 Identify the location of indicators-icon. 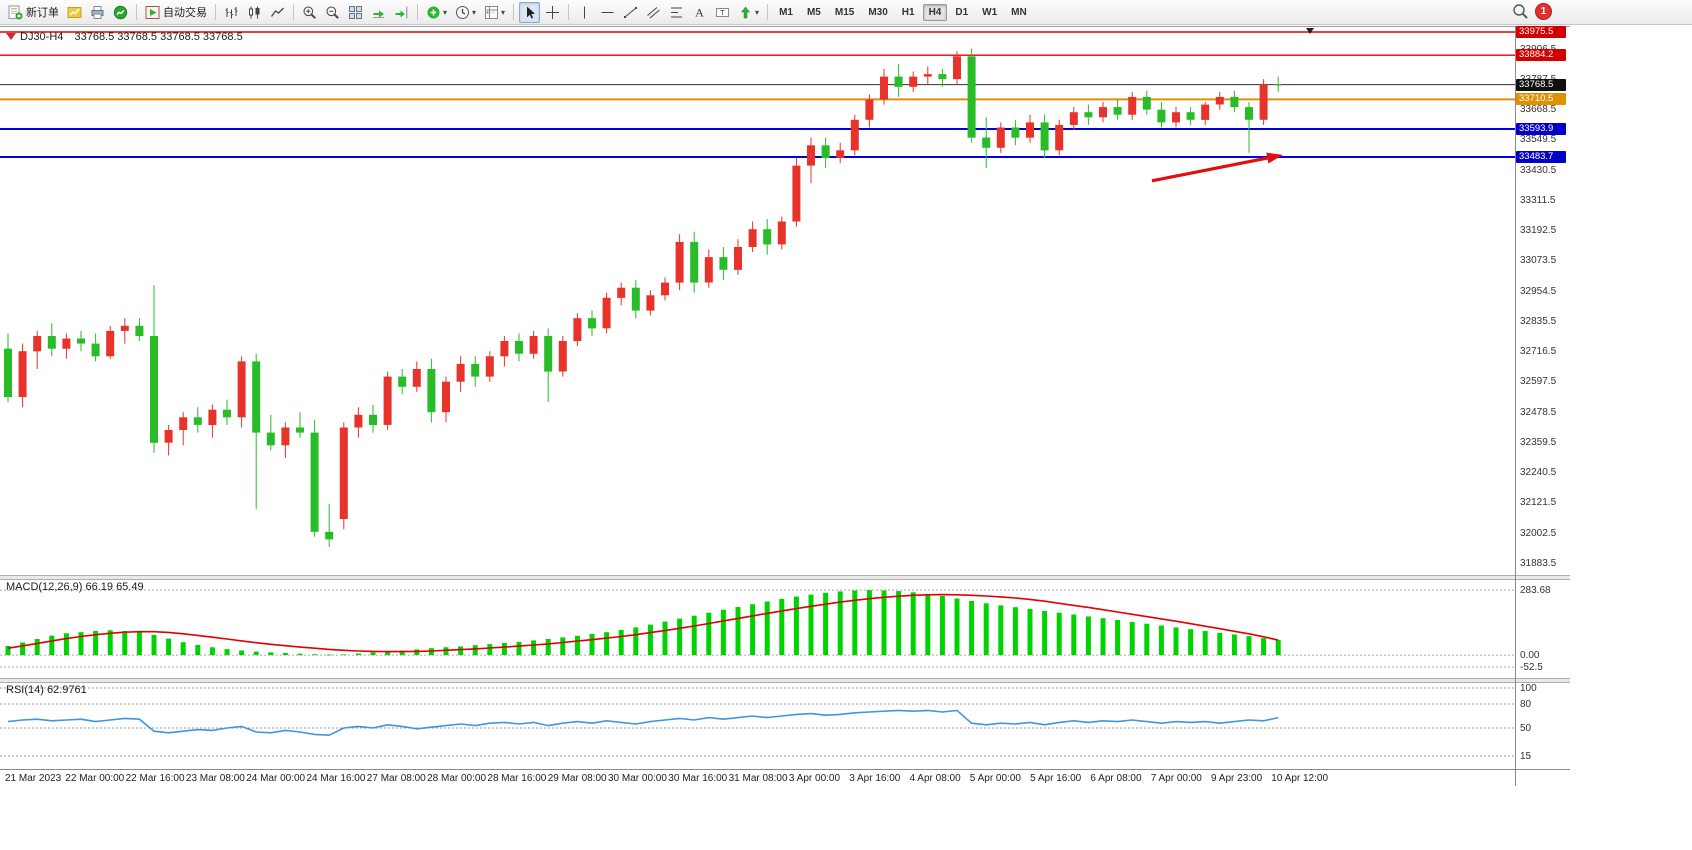
(433, 12).